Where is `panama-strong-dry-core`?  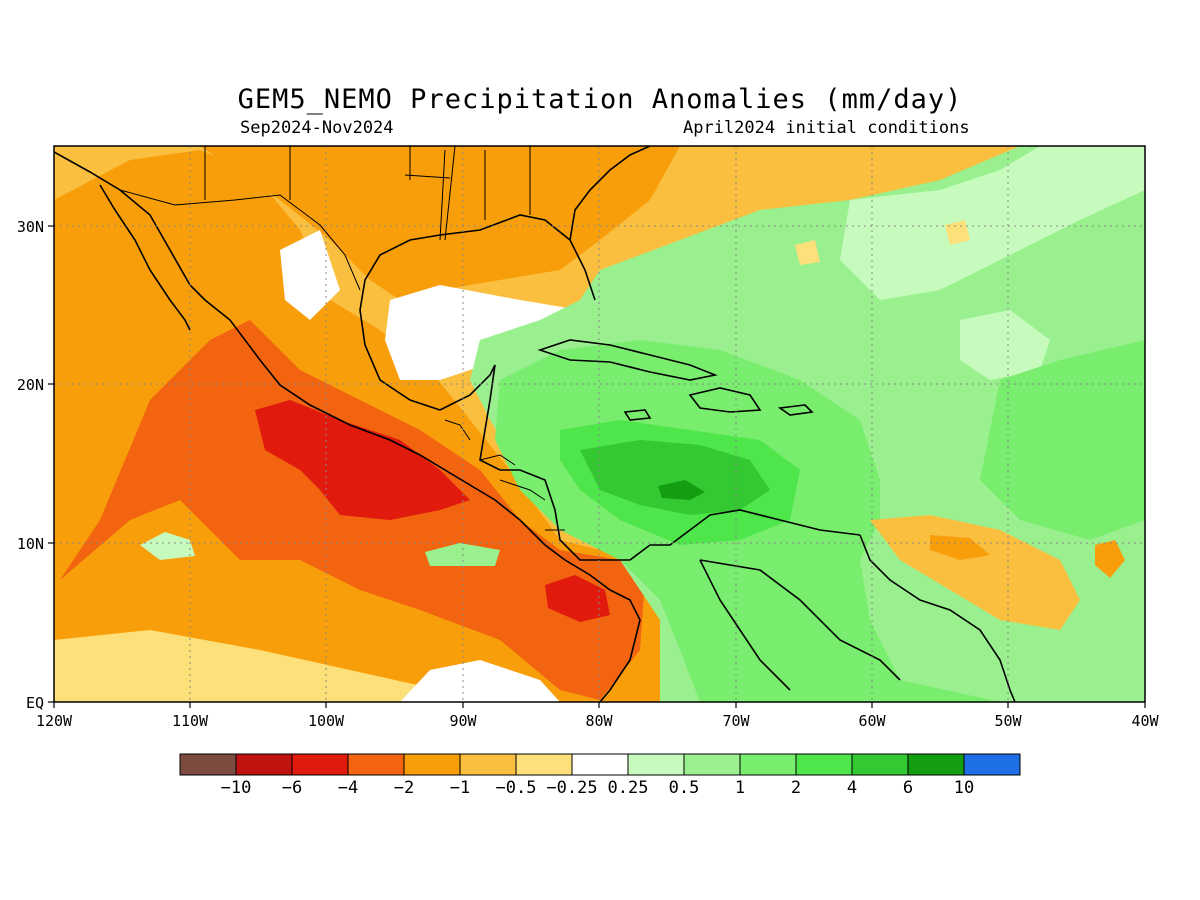 panama-strong-dry-core is located at coordinates (577, 598).